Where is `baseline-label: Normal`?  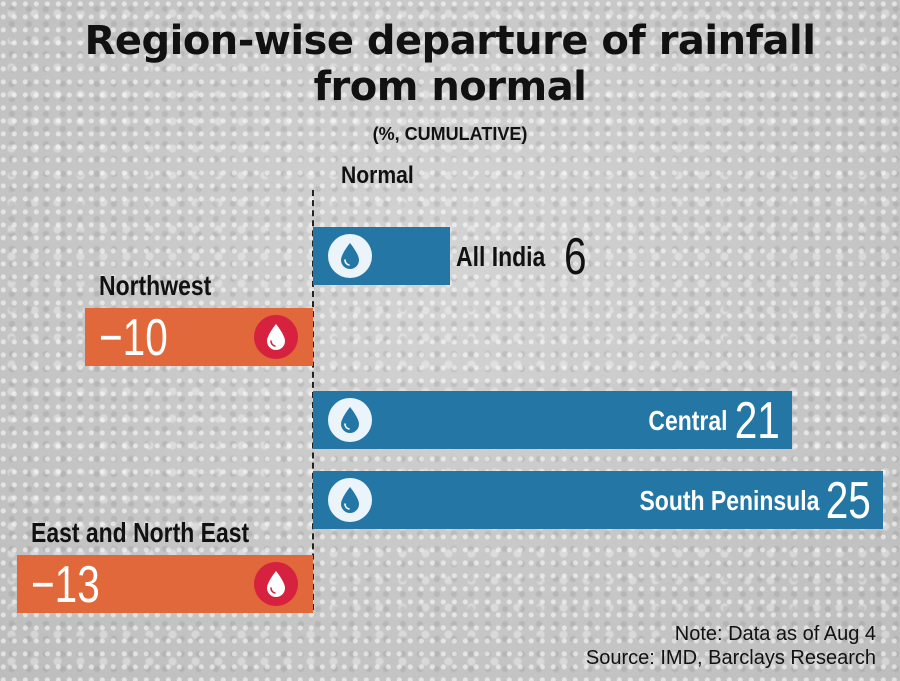
baseline-label: Normal is located at coordinates (377, 175).